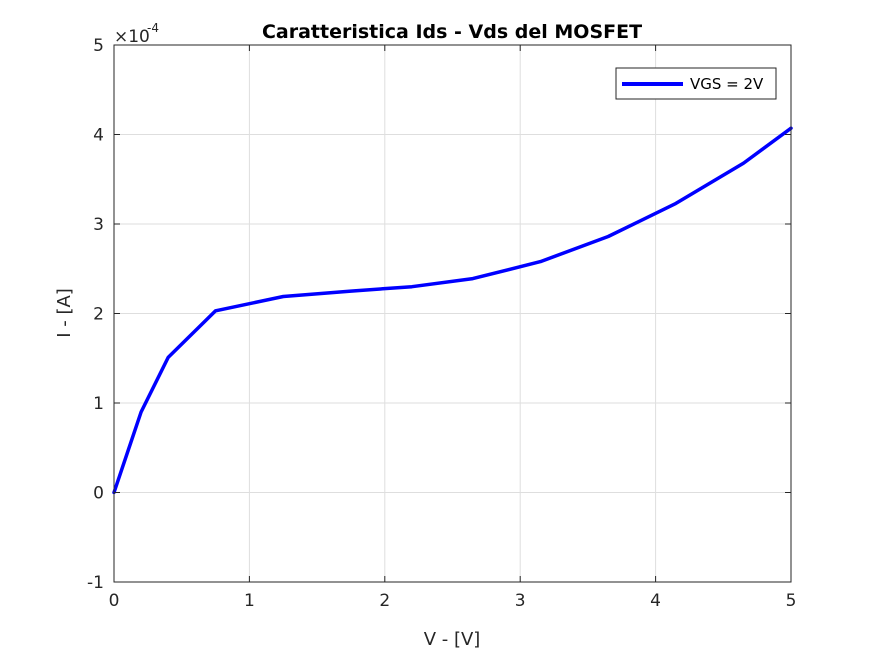  Describe the element at coordinates (791, 601) in the screenshot. I see `x-tick-label: 5` at that location.